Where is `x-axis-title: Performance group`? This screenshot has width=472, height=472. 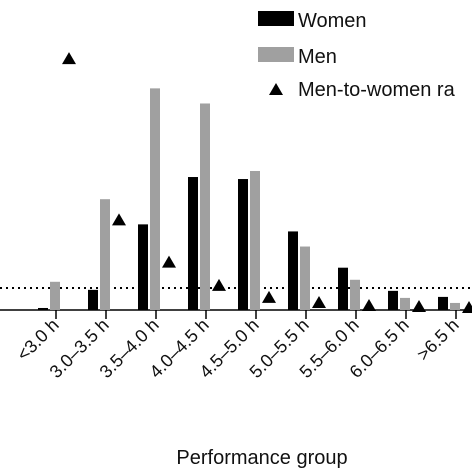
x-axis-title: Performance group is located at coordinates (261, 458).